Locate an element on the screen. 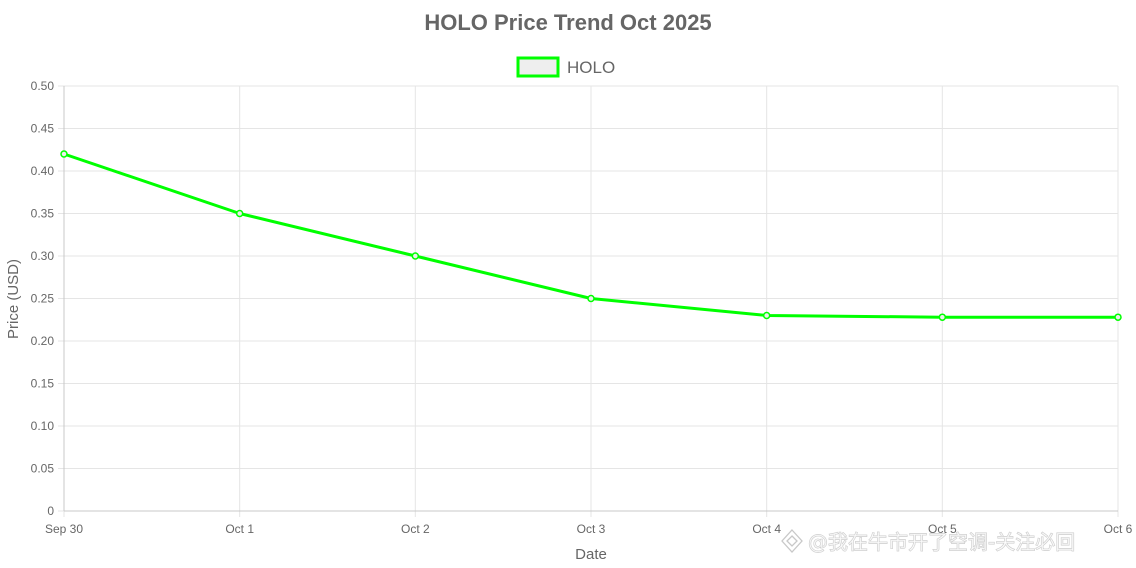 This screenshot has height=568, width=1136. y-tick-label: 0.25 is located at coordinates (43, 299).